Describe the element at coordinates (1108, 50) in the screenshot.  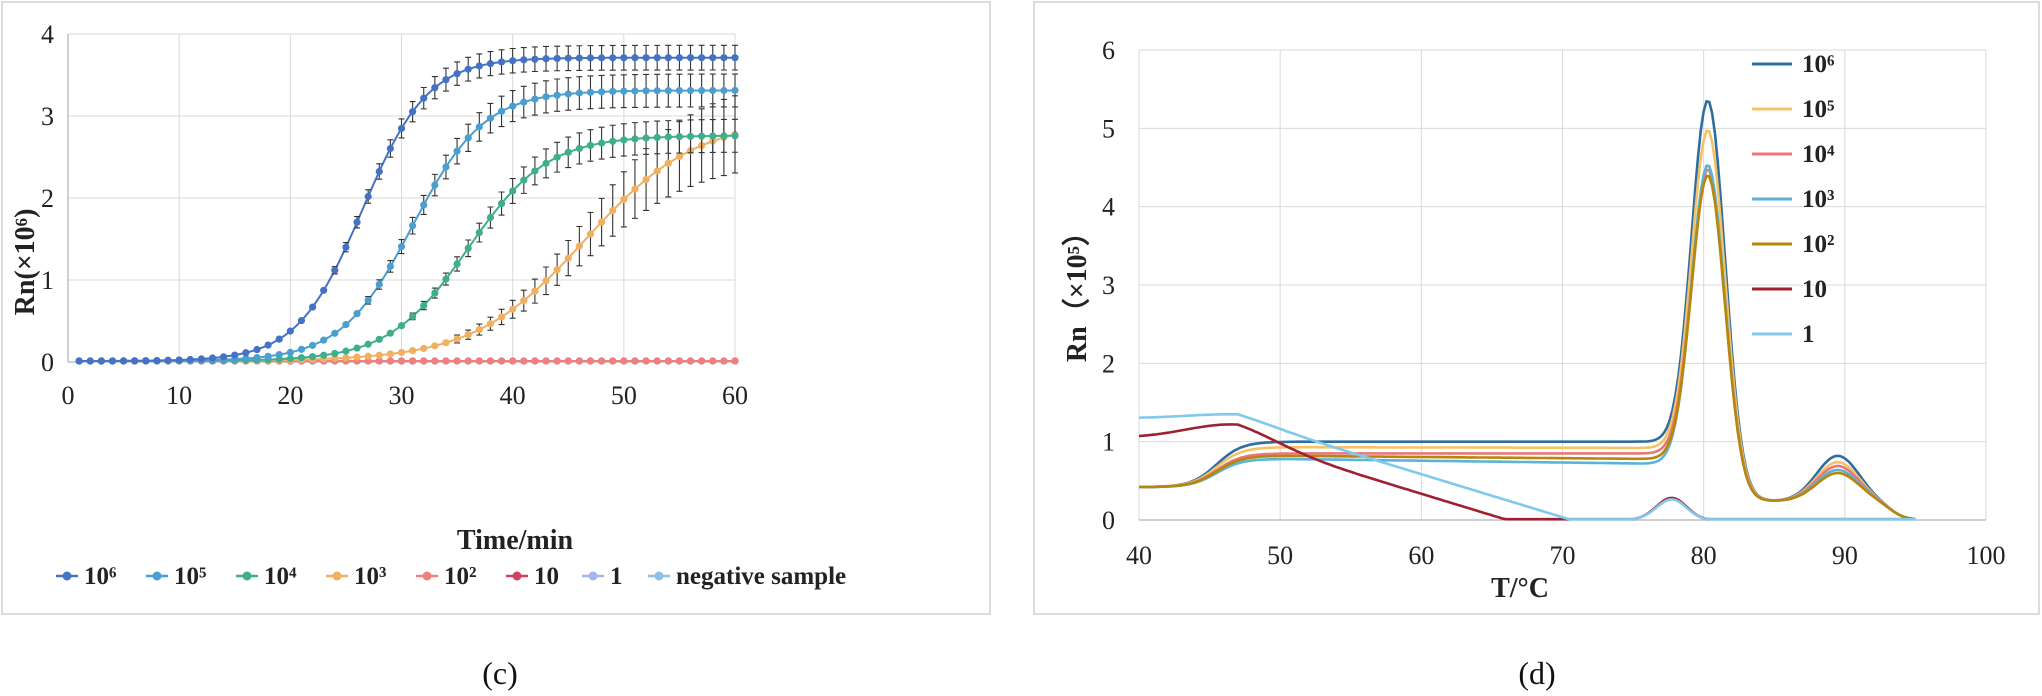
I see `d-ytick-6: 6` at that location.